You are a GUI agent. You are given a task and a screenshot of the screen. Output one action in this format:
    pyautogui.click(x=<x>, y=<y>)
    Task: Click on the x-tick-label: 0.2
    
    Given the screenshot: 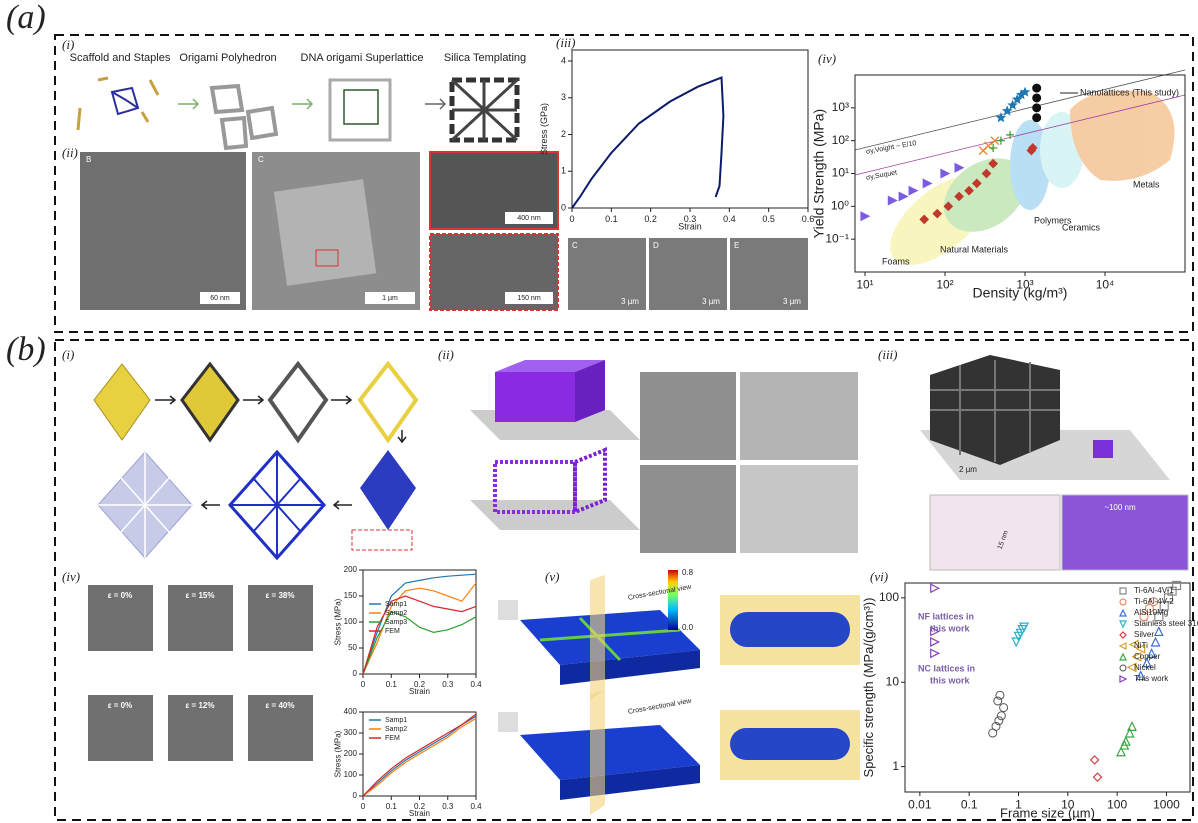 What is the action you would take?
    pyautogui.click(x=420, y=806)
    